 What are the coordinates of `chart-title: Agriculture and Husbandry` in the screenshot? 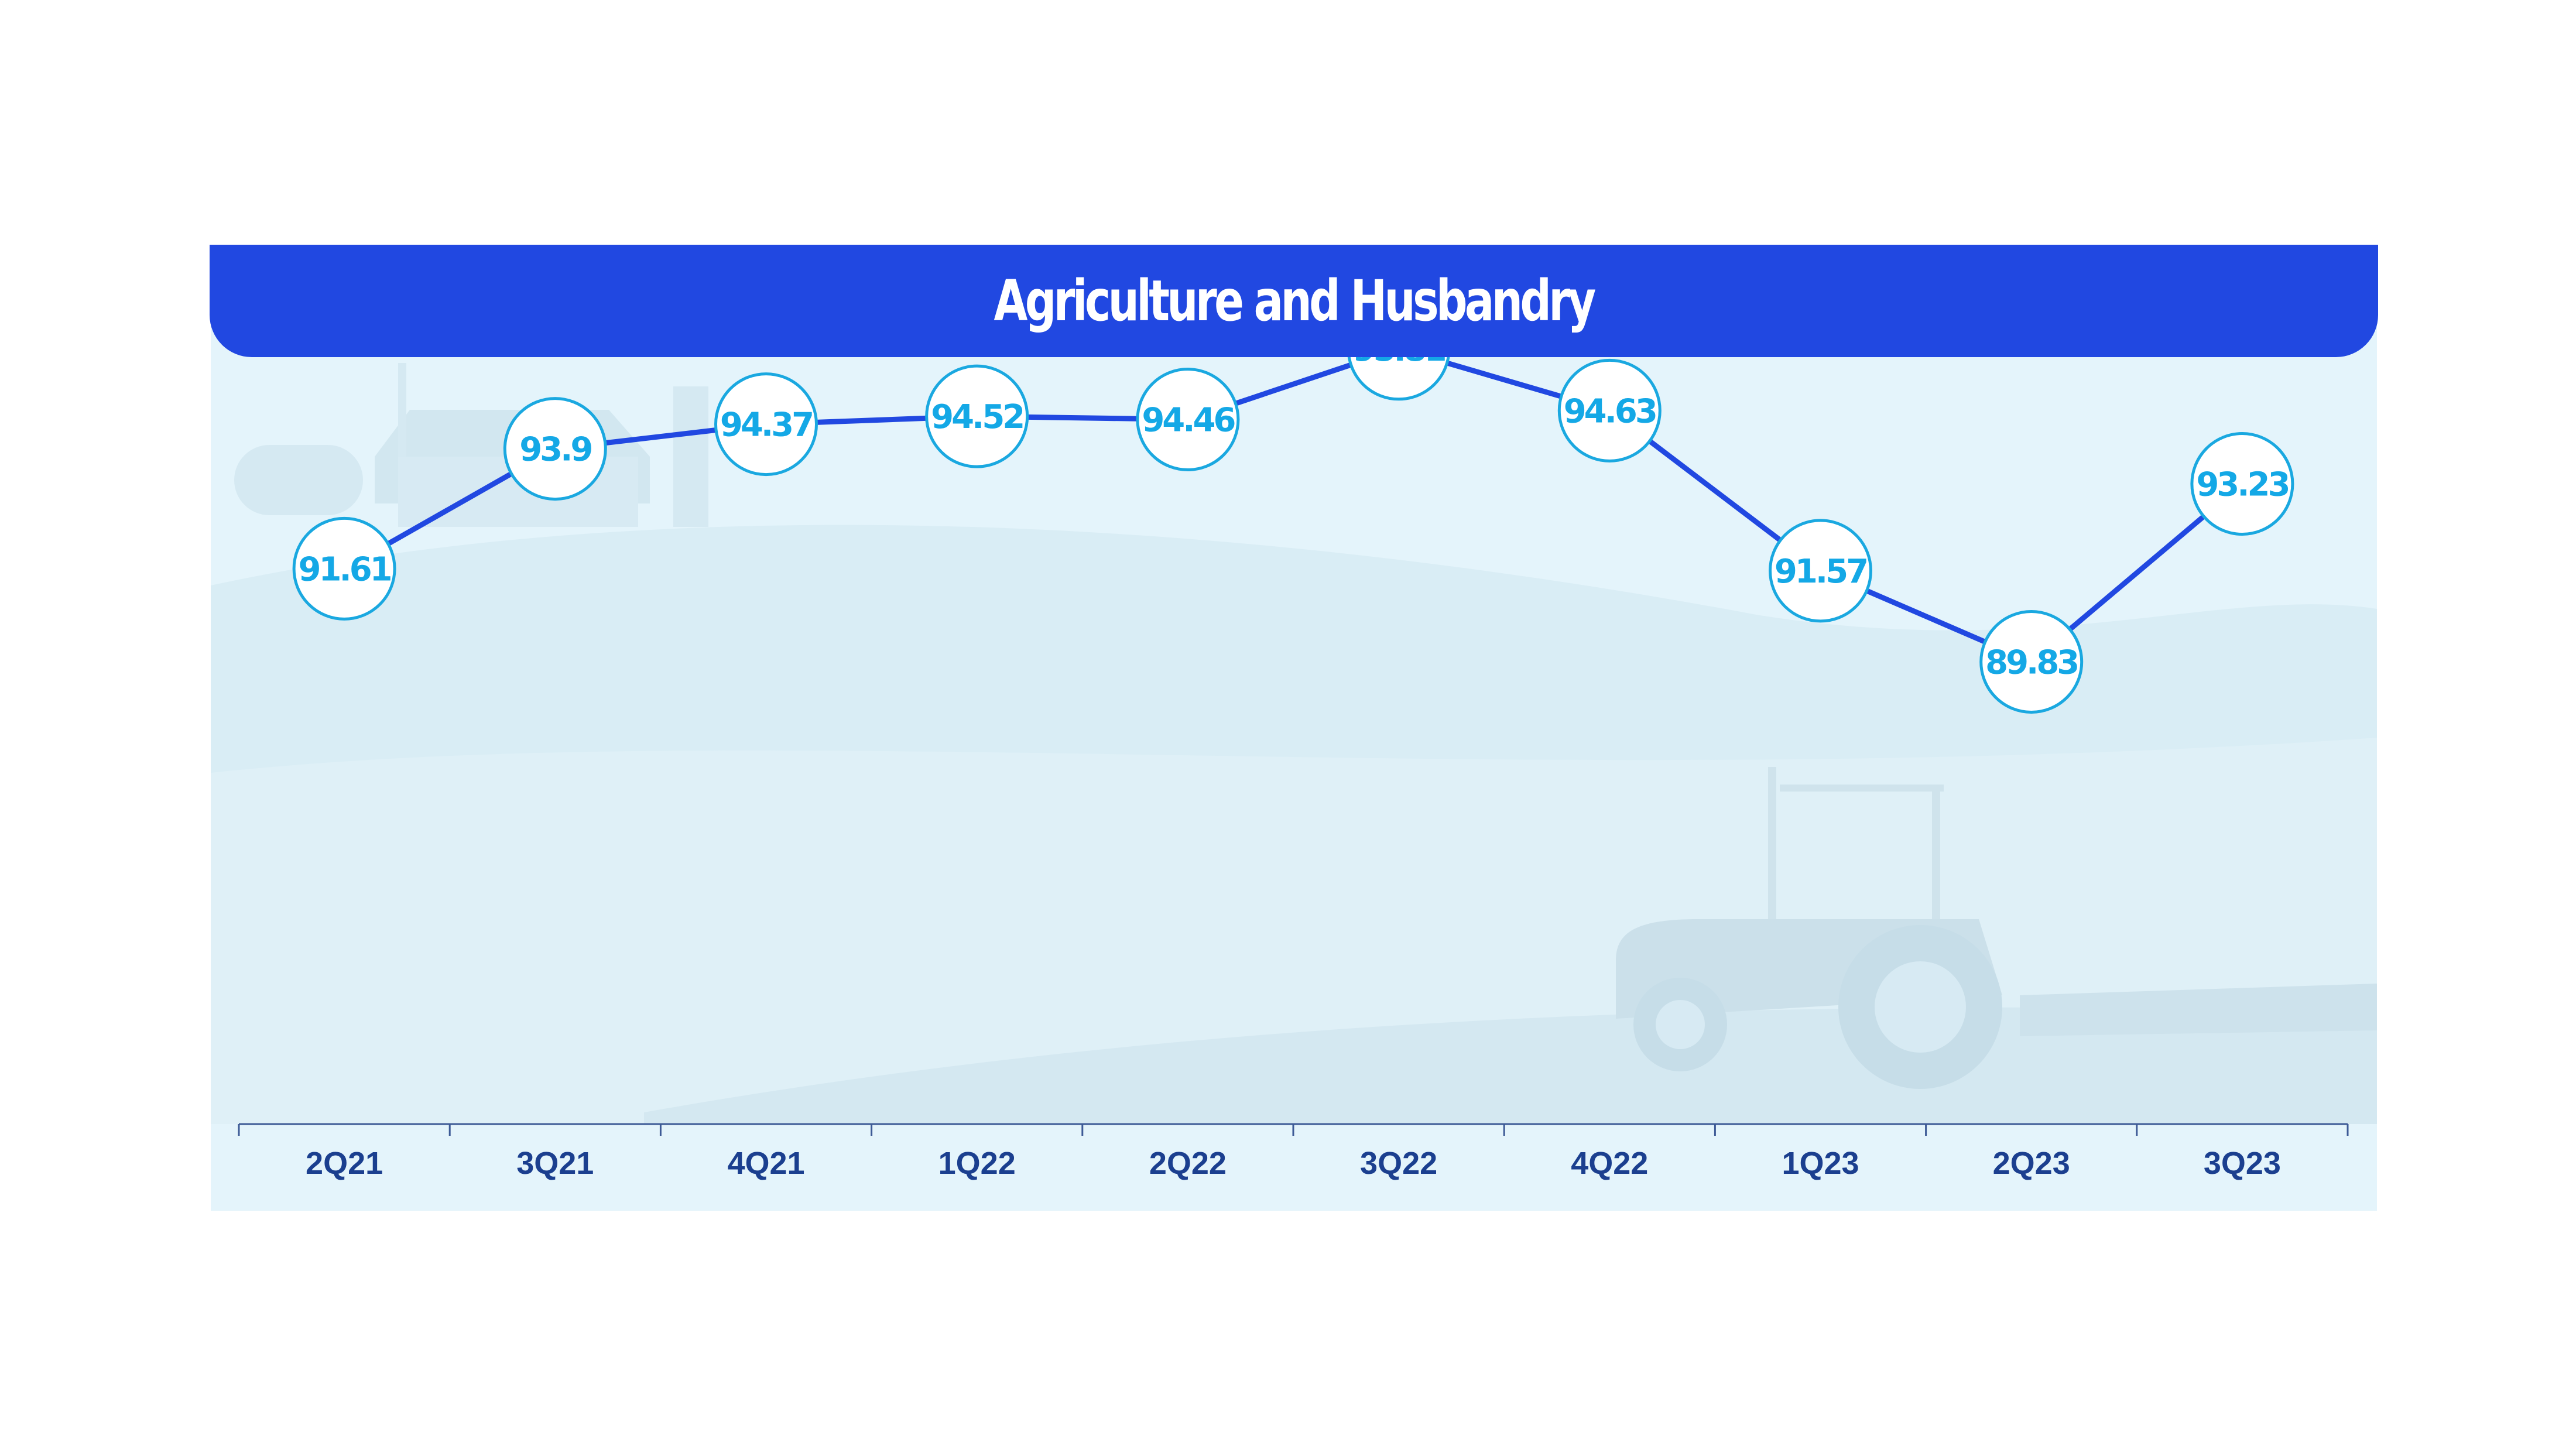 It's located at (1296, 301).